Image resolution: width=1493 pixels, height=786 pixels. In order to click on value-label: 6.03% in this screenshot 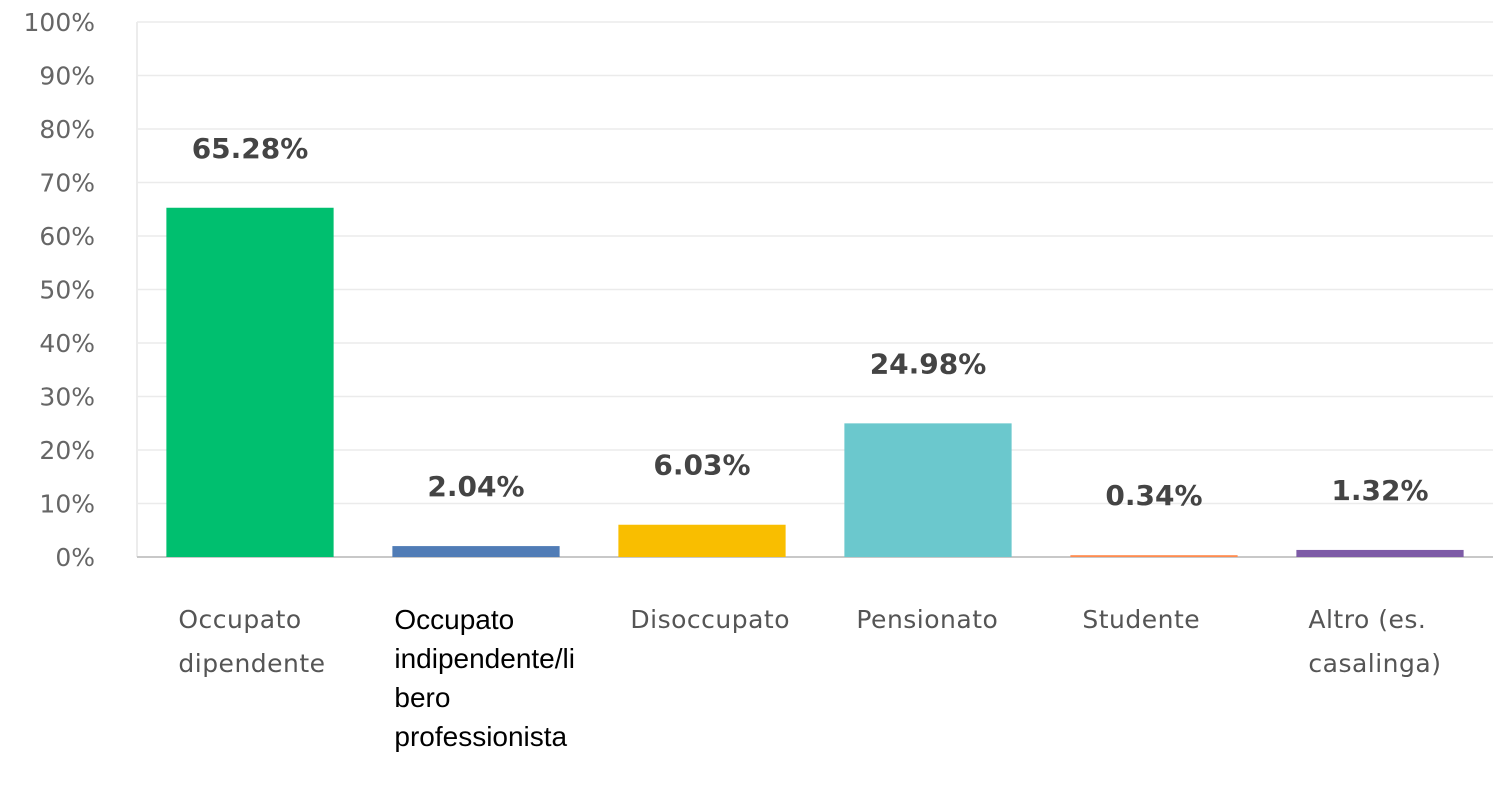, I will do `click(701, 465)`.